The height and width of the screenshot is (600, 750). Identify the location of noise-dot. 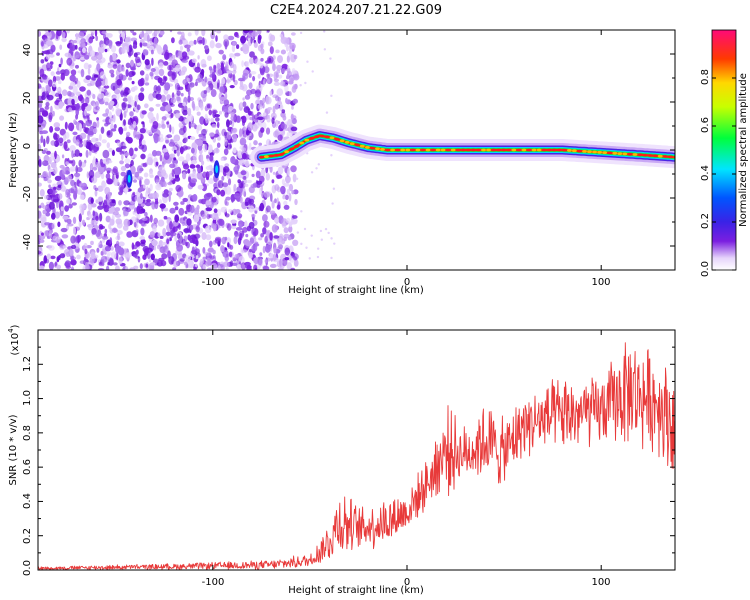
(318, 248).